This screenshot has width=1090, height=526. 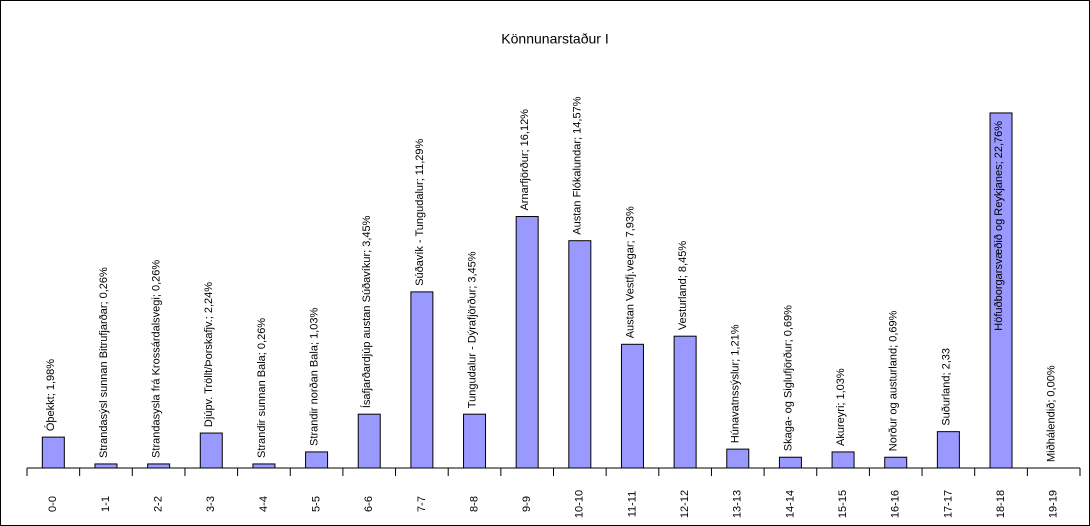 What do you see at coordinates (525, 160) in the screenshot?
I see `value-label: Arnarfjörður; 16,12%` at bounding box center [525, 160].